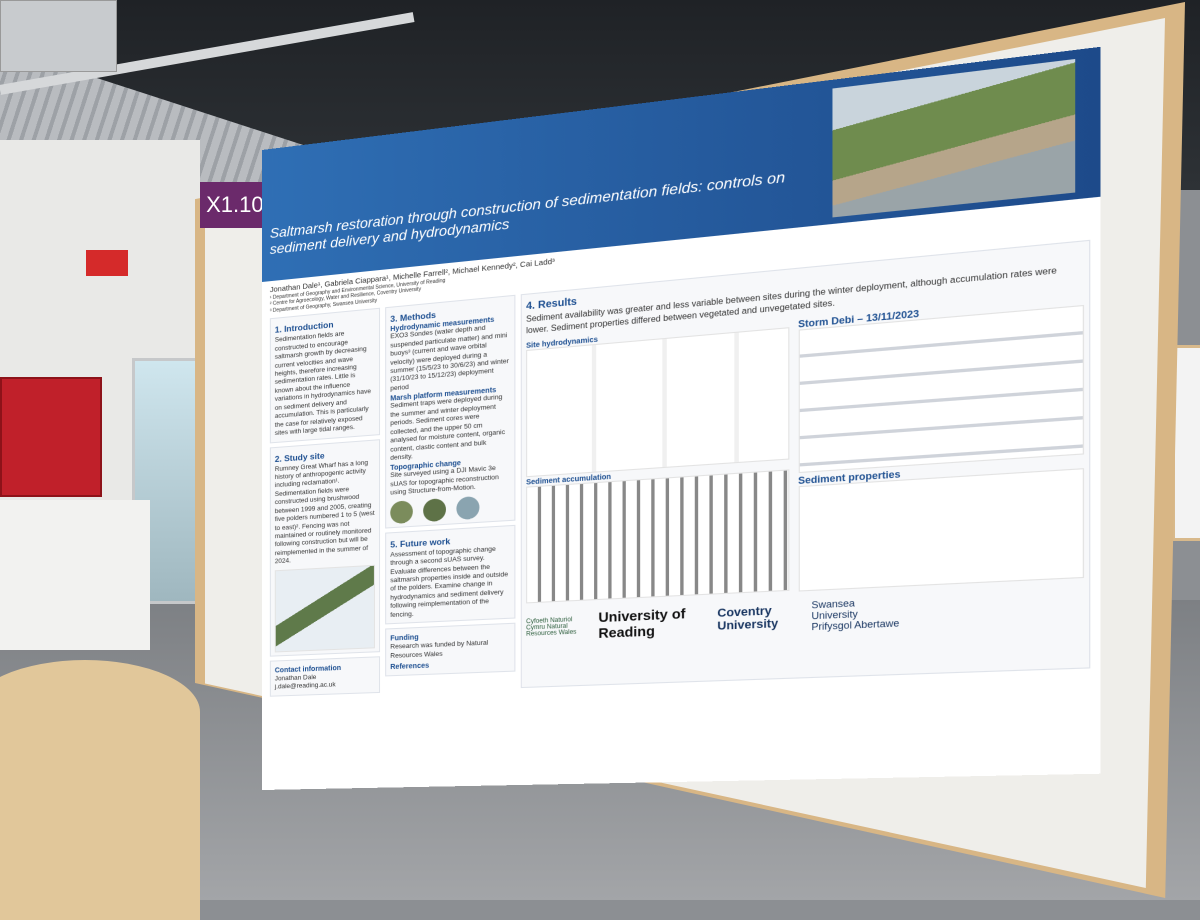 This screenshot has width=1200, height=920. Describe the element at coordinates (58, 36) in the screenshot. I see `vent-box` at that location.